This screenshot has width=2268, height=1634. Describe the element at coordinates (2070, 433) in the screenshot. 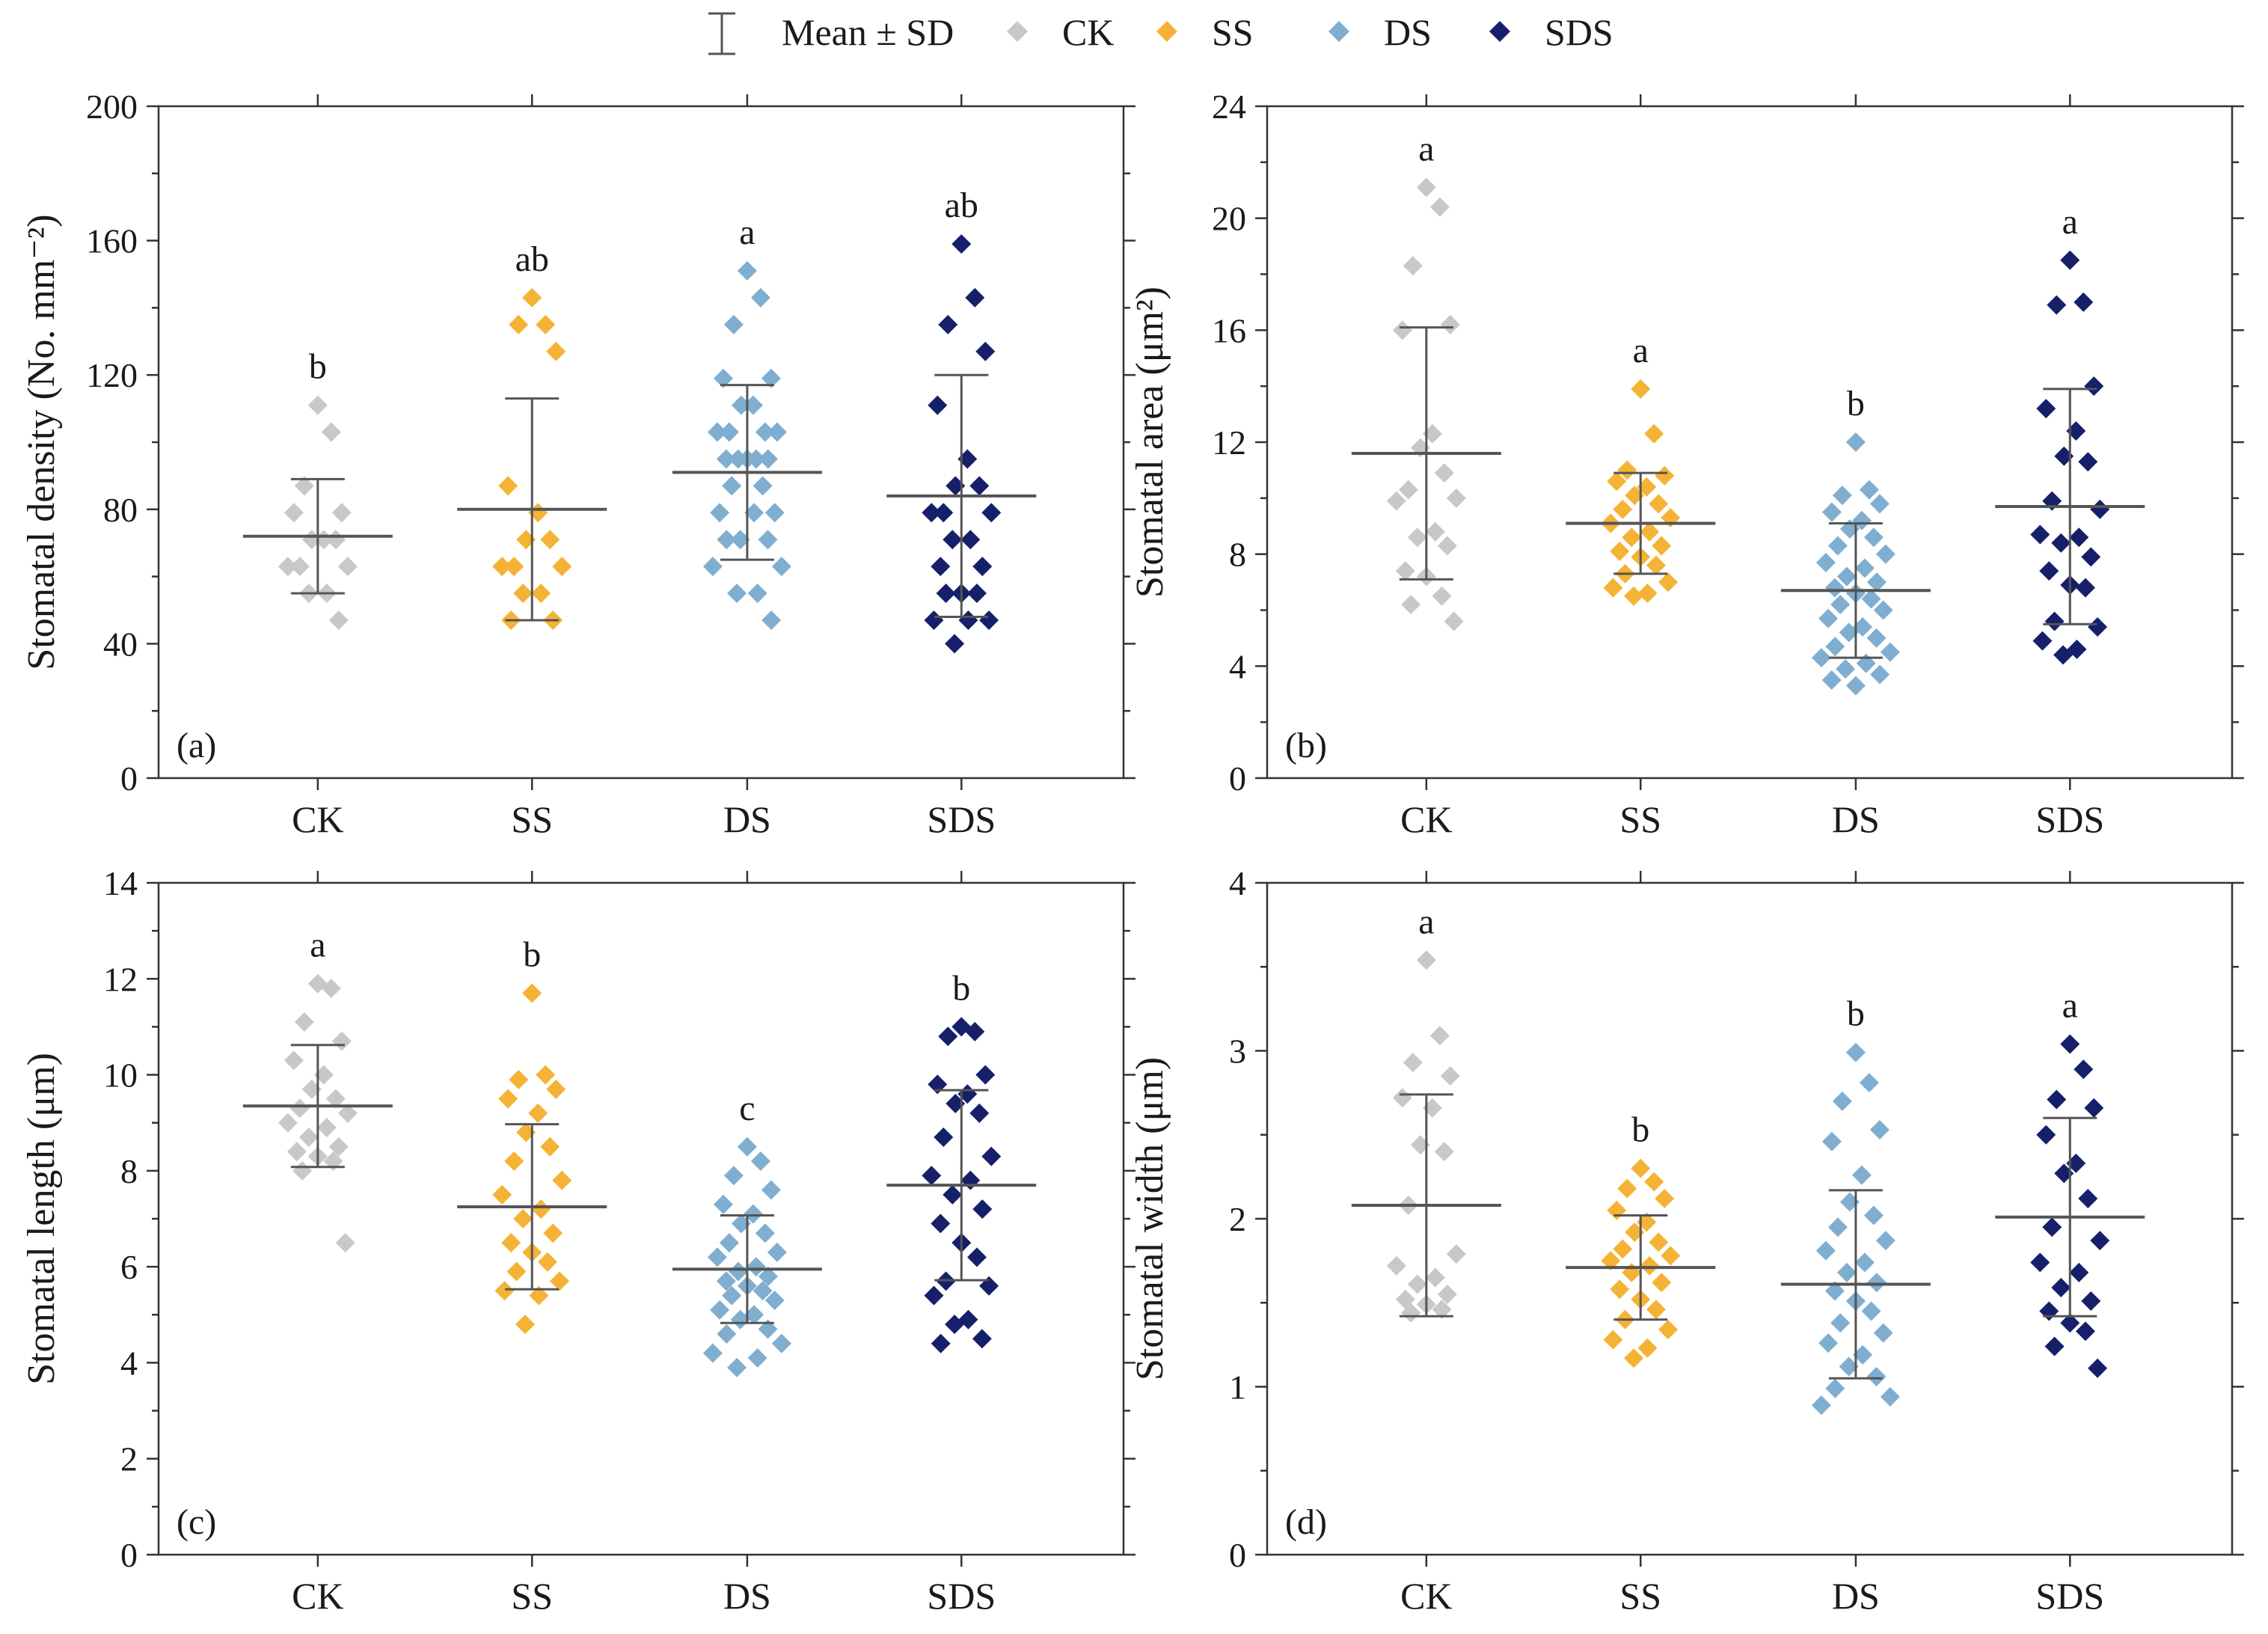

I see `group-sds: a` at that location.